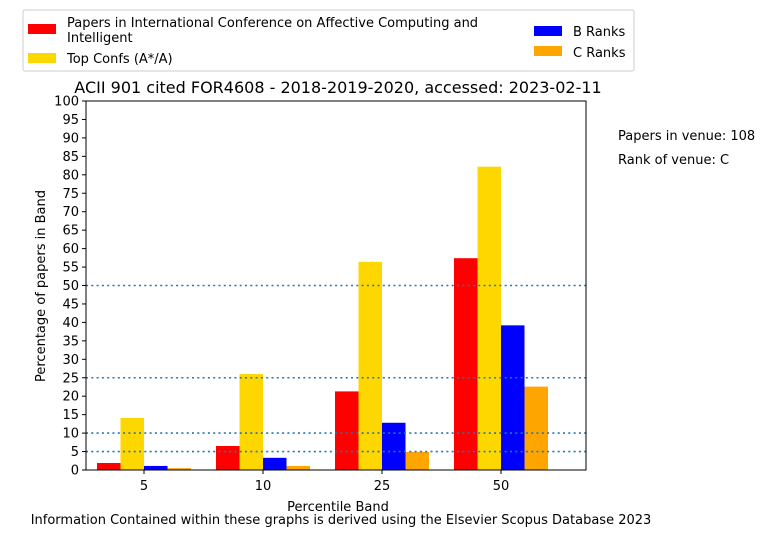 The image size is (774, 536). What do you see at coordinates (75, 452) in the screenshot?
I see `y-tick-label: 5` at bounding box center [75, 452].